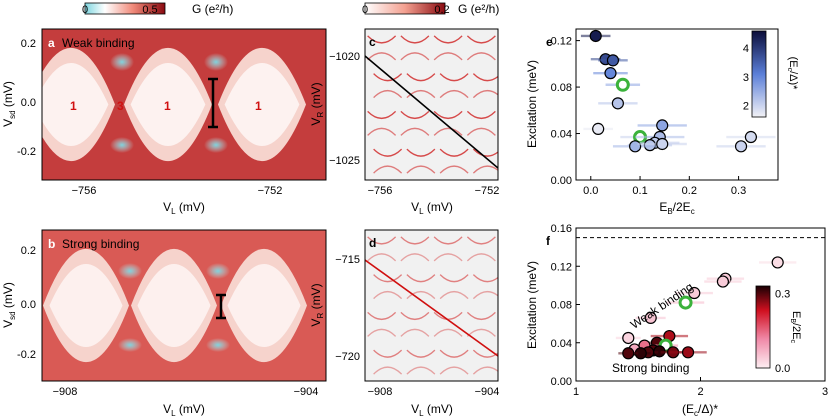 The height and width of the screenshot is (419, 830). I want to click on colorbar-mid-min: 0, so click(365, 10).